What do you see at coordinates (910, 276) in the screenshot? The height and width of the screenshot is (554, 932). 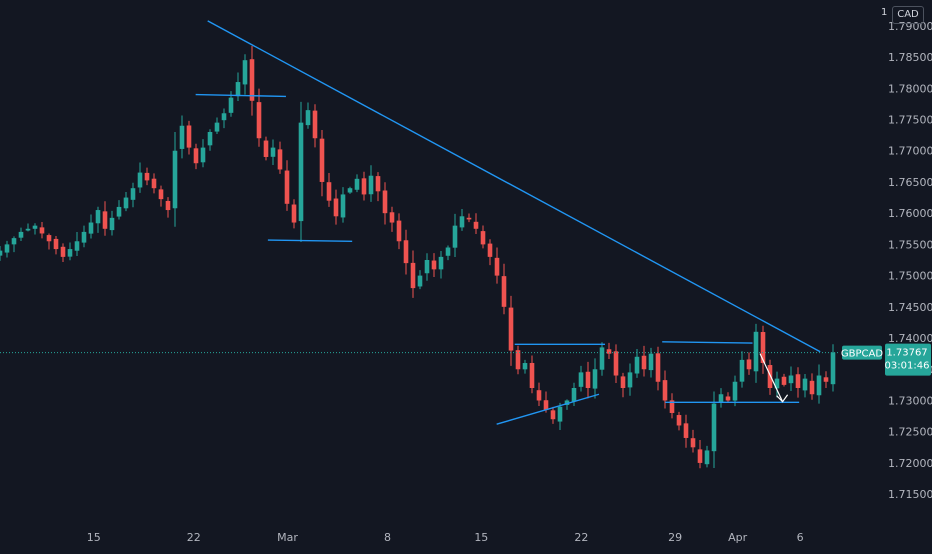 I see `price-tick-label: 1.75000` at bounding box center [910, 276].